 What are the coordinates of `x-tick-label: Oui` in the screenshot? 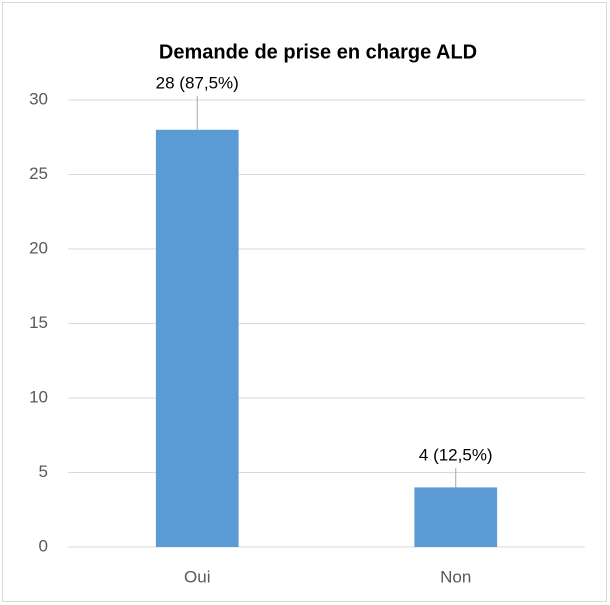 It's located at (197, 576).